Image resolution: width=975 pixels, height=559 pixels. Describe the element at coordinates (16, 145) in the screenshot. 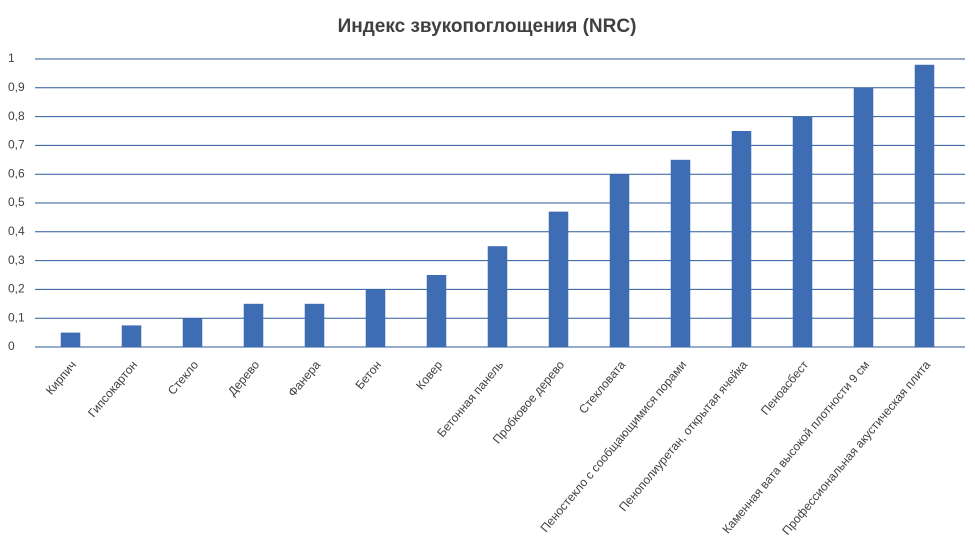

I see `y-tick-label: 0,7` at that location.